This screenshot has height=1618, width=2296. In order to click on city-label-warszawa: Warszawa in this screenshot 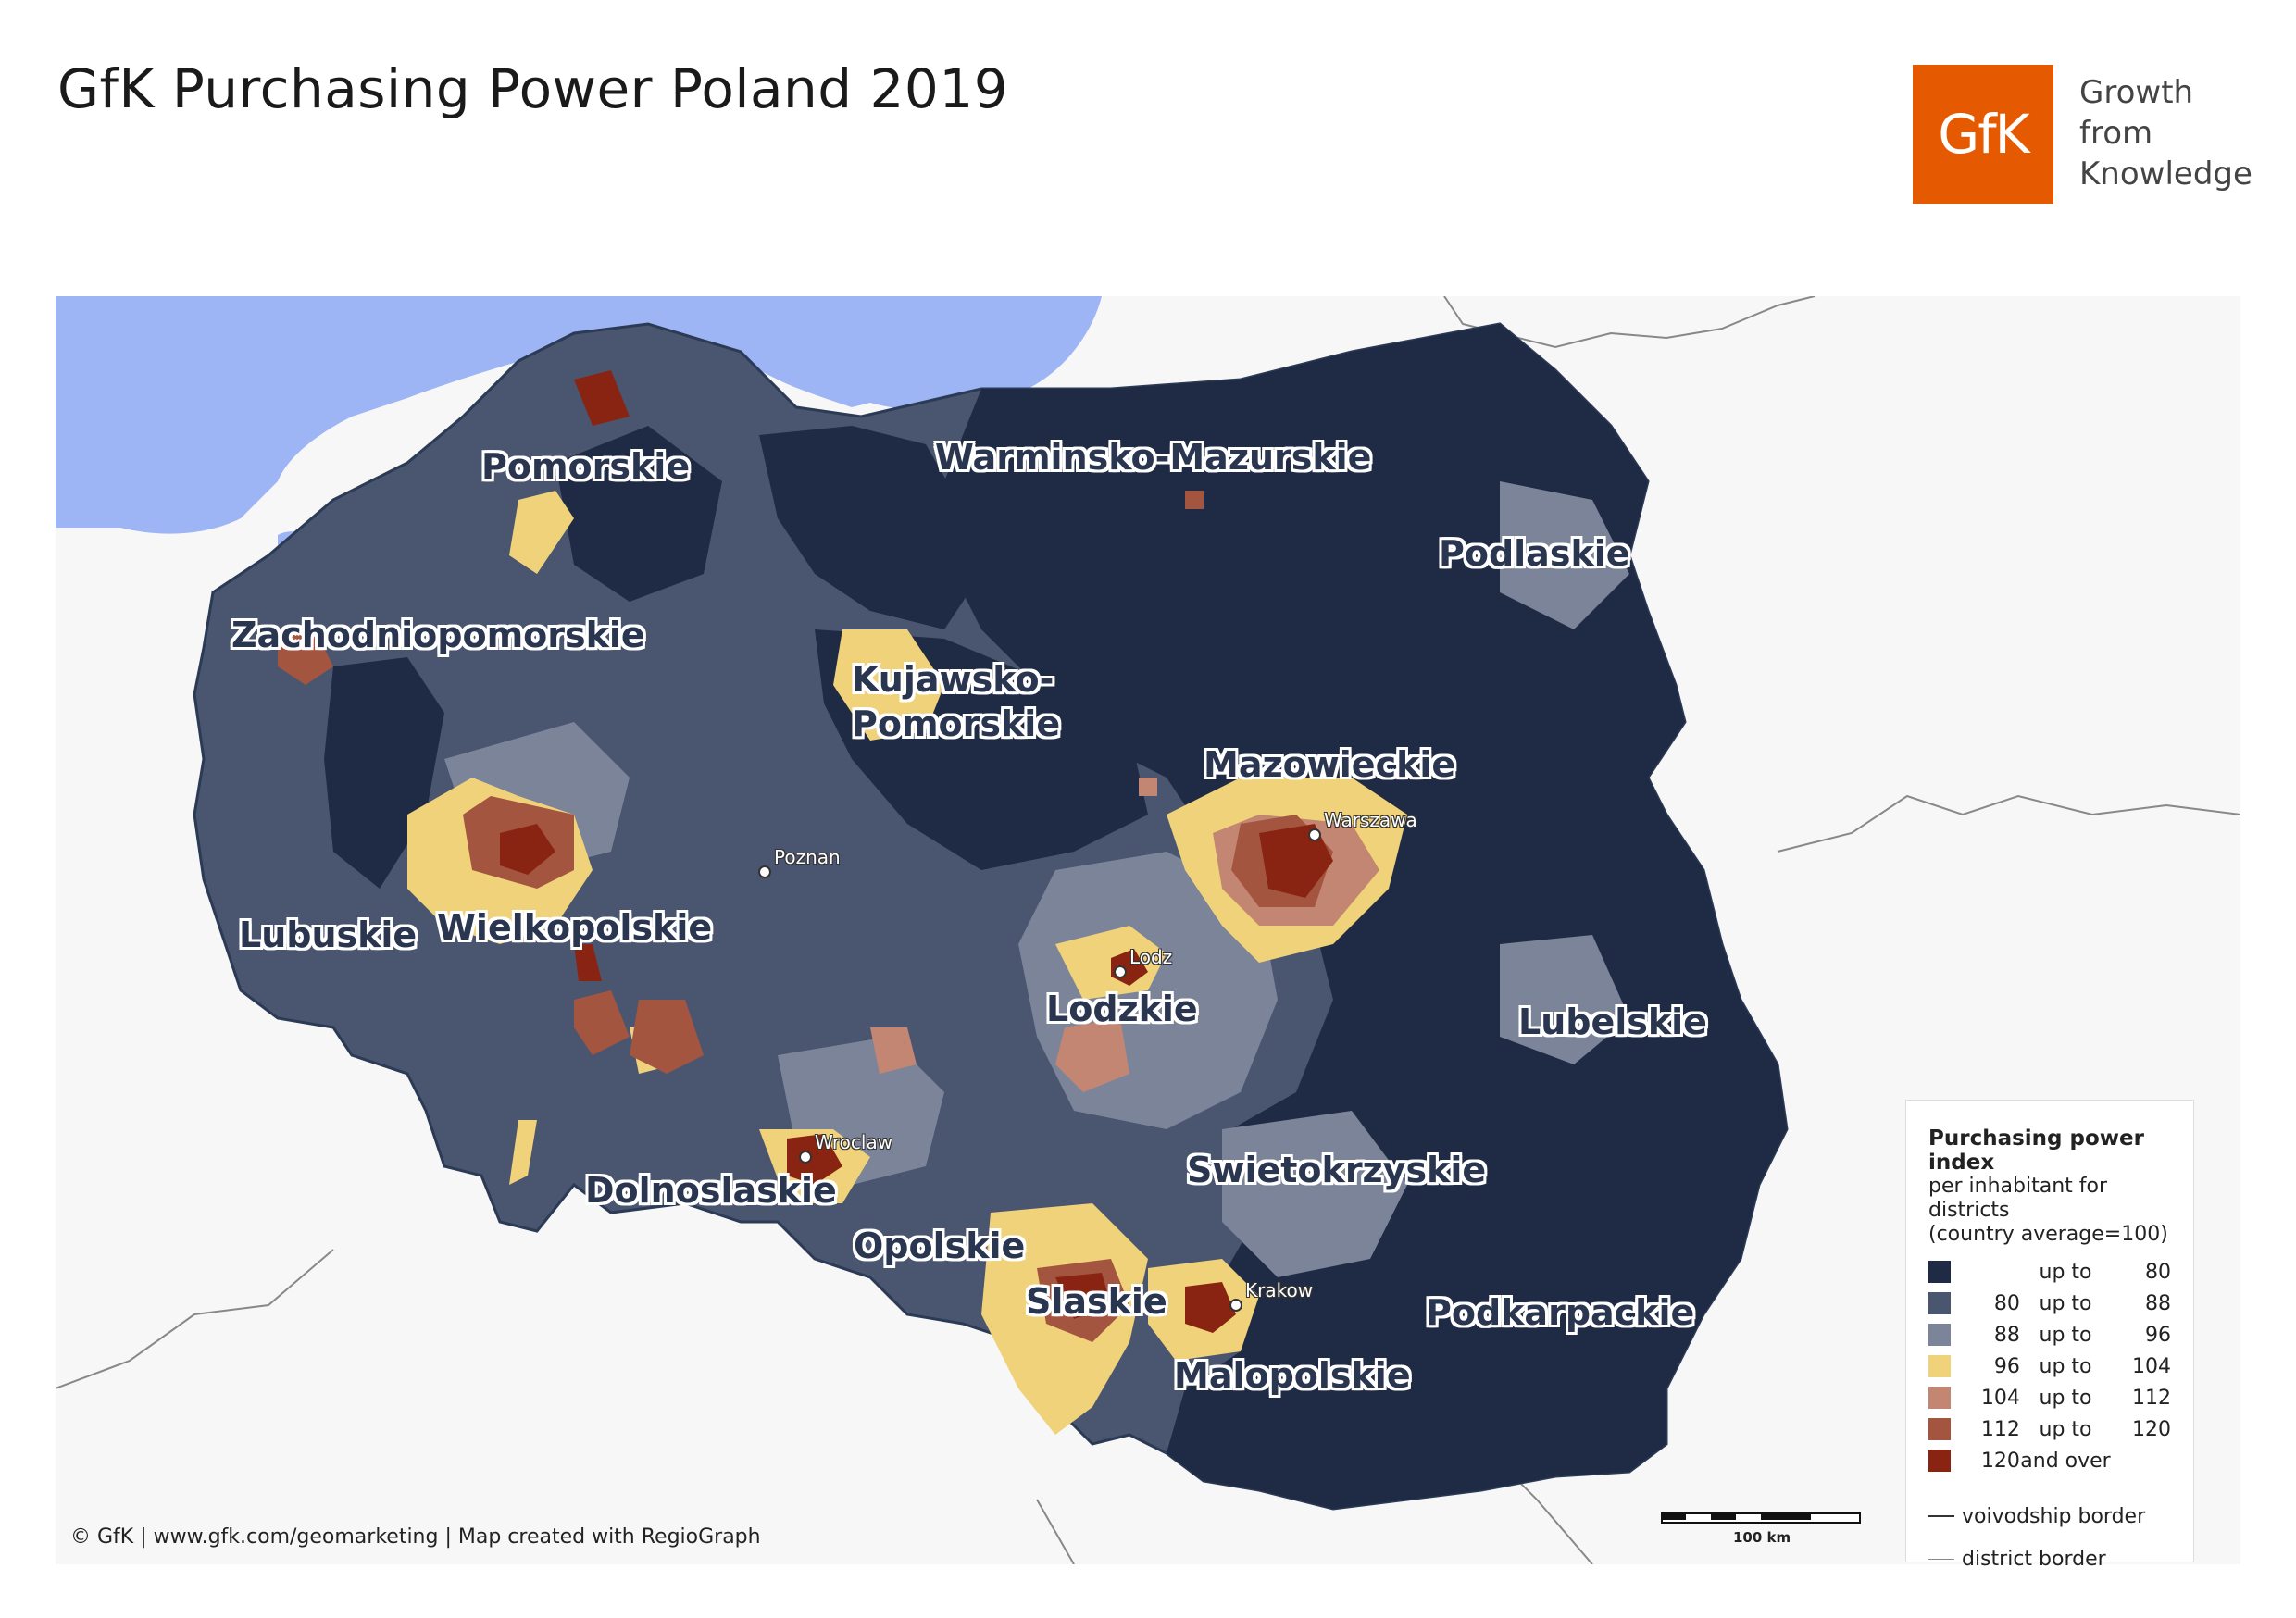, I will do `click(1370, 820)`.